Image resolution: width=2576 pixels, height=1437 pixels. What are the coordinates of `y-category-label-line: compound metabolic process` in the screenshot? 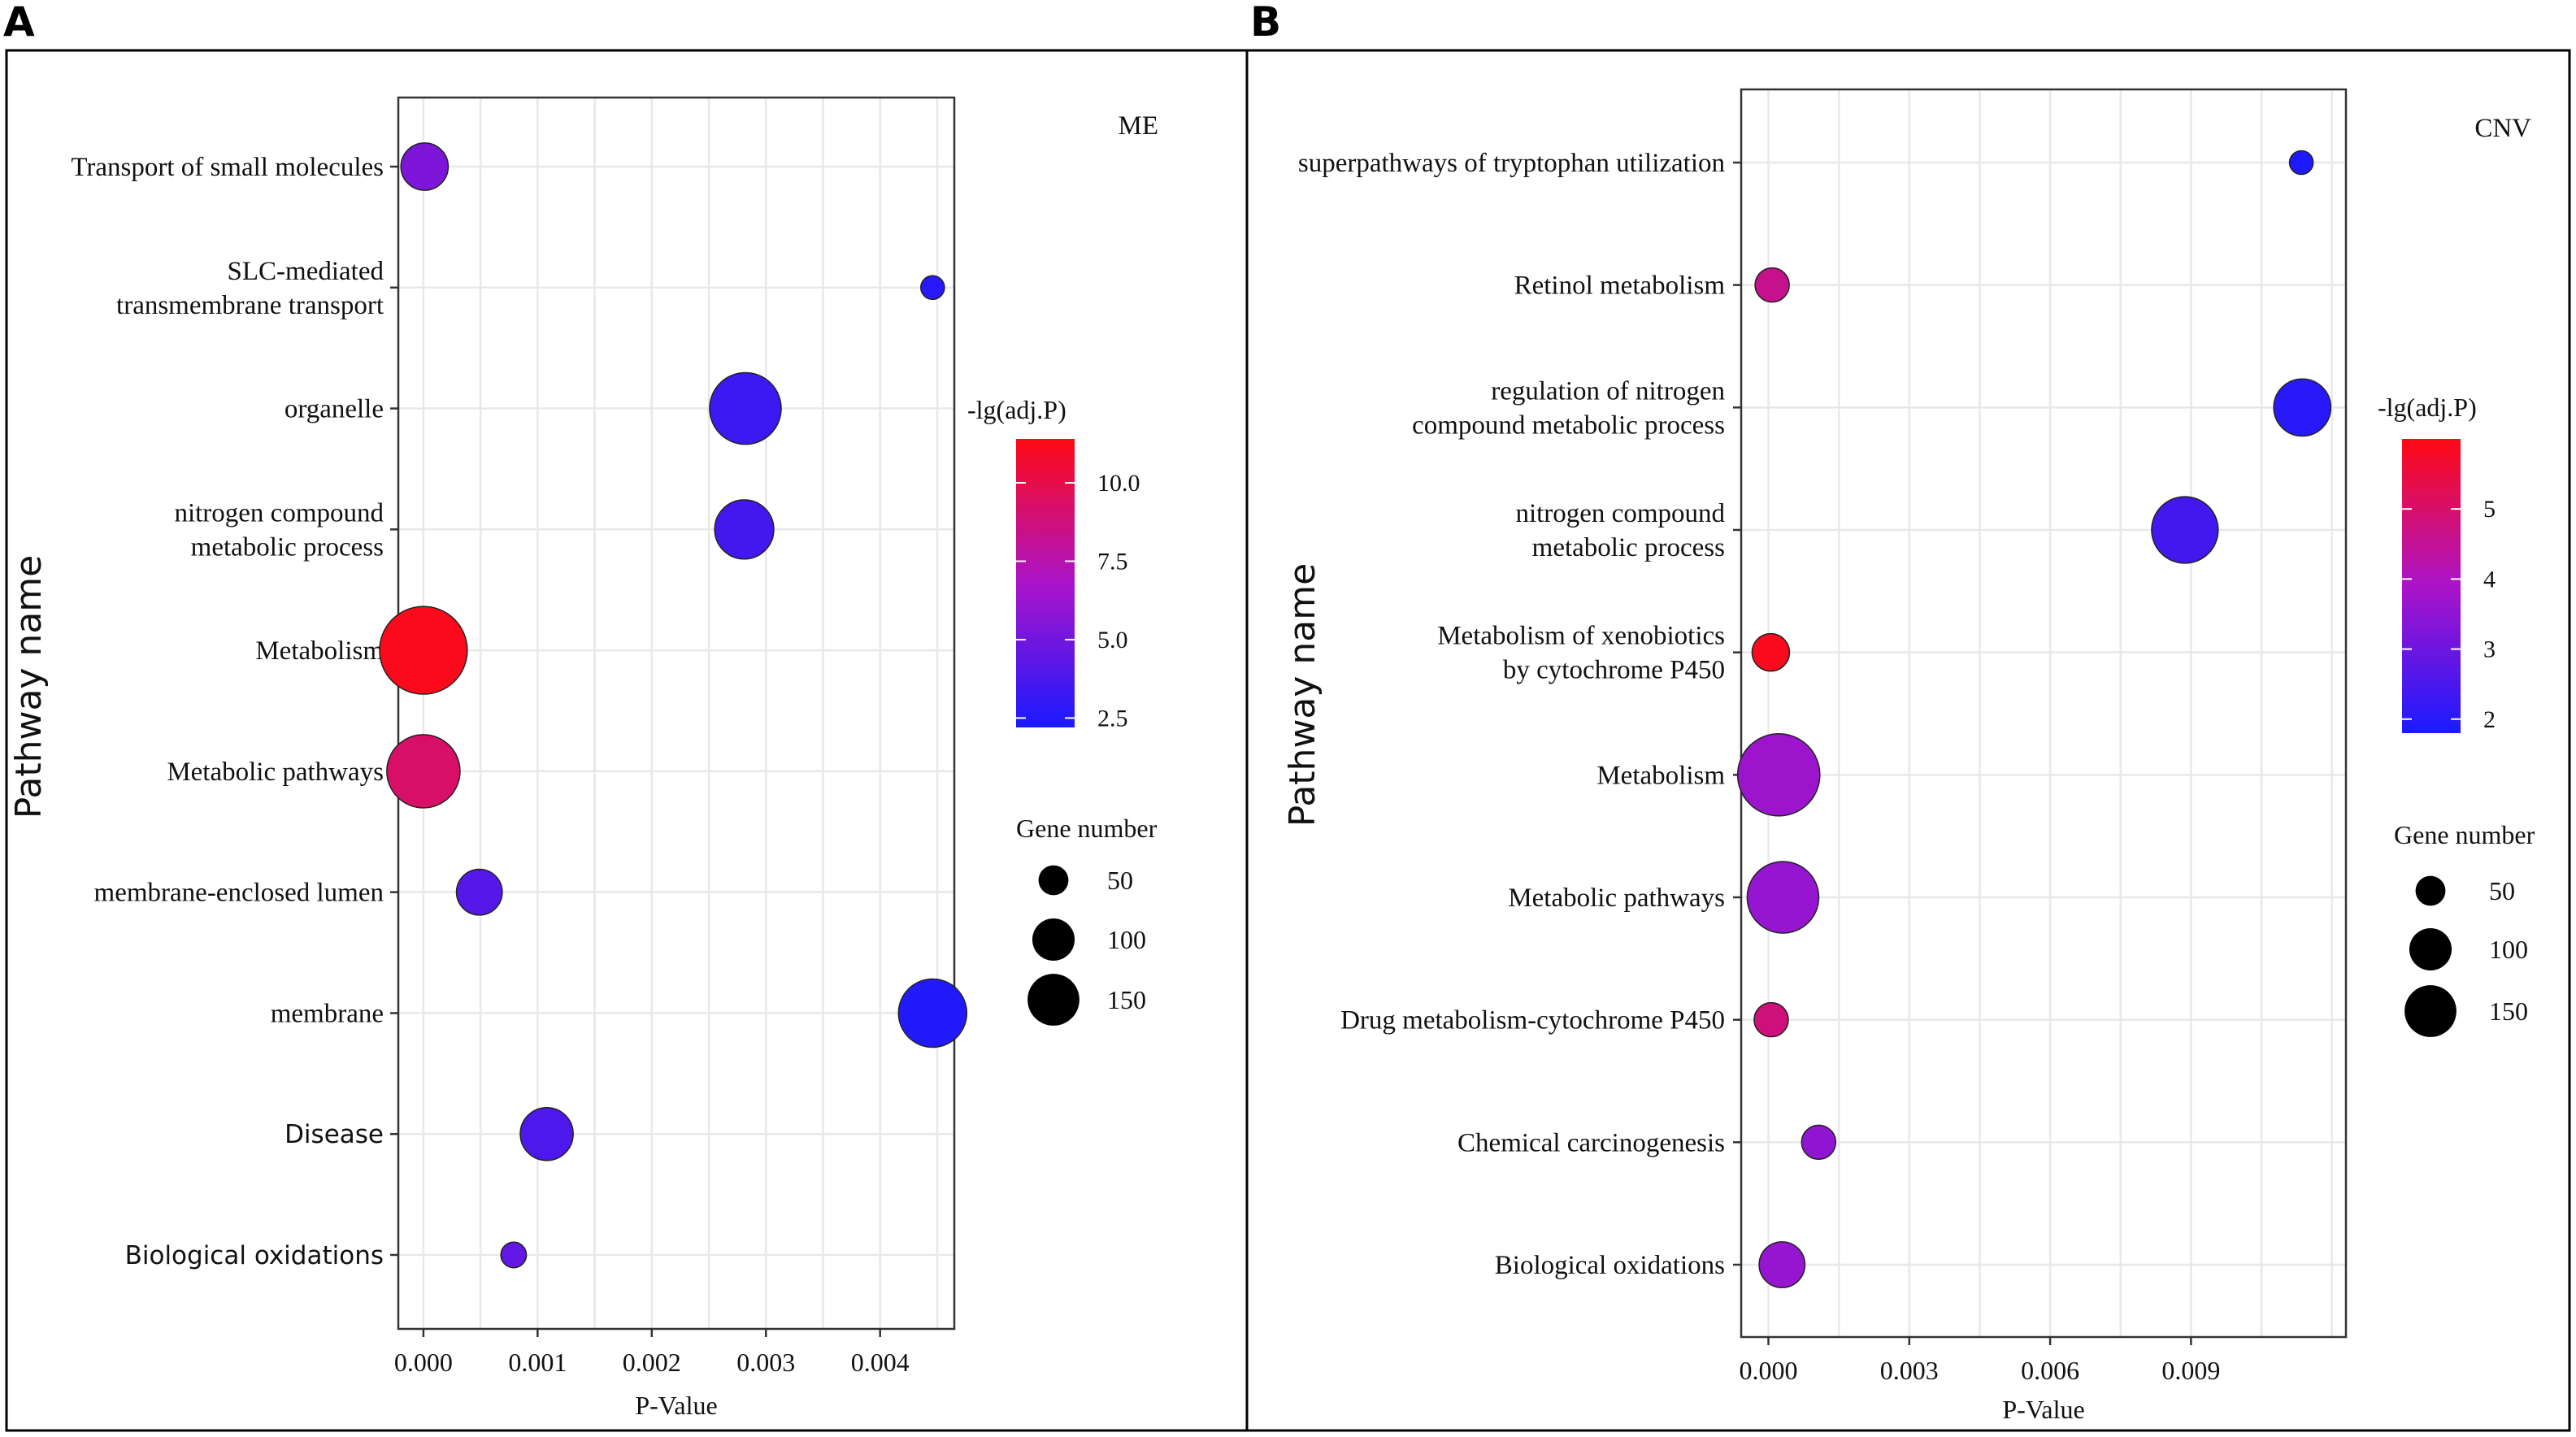 It's located at (1568, 425).